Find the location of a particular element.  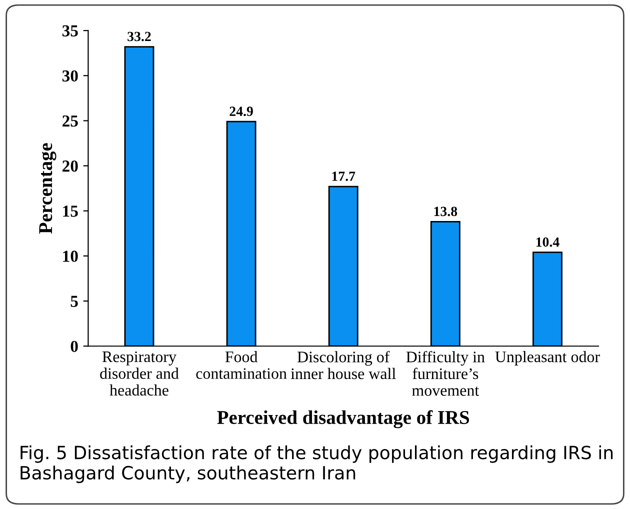

x-tick-label: Food contamination is located at coordinates (241, 364).